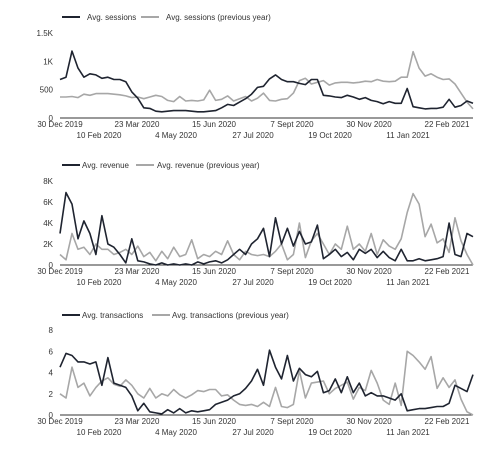 The image size is (500, 449). Describe the element at coordinates (218, 17) in the screenshot. I see `legend-label: Avg. sessions (previous year)` at that location.